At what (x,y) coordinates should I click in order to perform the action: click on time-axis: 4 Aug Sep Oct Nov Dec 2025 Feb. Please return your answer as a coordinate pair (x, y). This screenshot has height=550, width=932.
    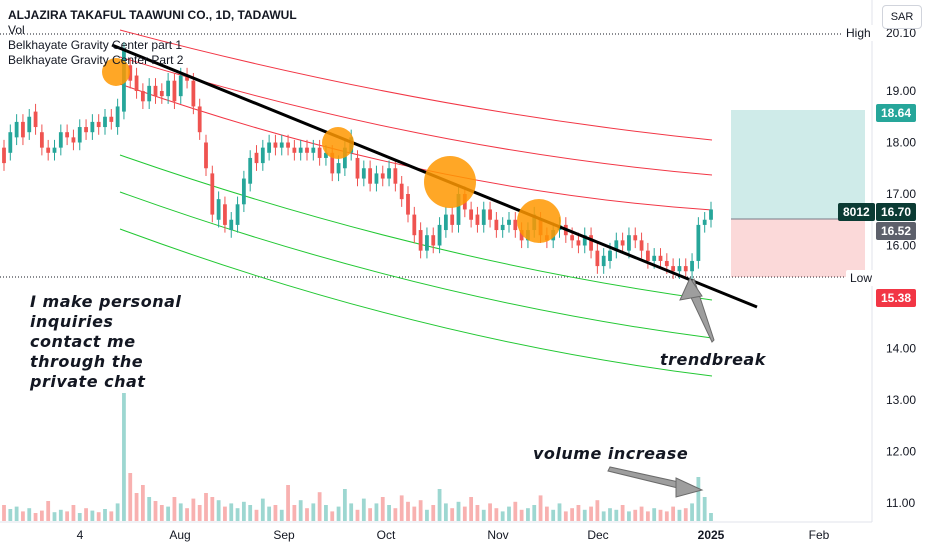
    Looking at the image, I should click on (453, 535).